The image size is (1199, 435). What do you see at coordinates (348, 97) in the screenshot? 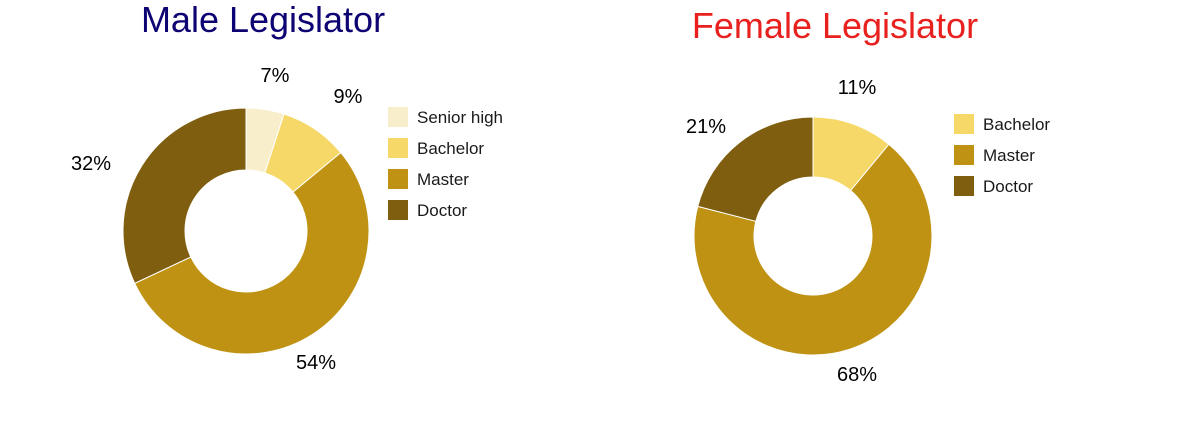
I see `male-pct-label-bachelor: 9%` at bounding box center [348, 97].